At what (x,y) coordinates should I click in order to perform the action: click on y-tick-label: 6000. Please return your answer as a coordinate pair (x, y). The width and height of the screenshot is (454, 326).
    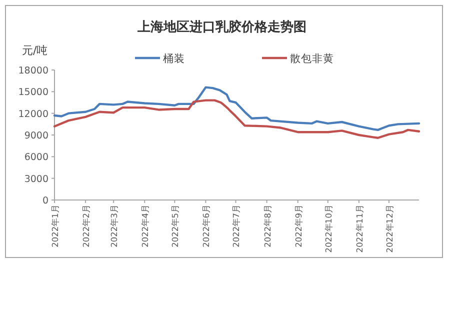
    Looking at the image, I should click on (36, 158).